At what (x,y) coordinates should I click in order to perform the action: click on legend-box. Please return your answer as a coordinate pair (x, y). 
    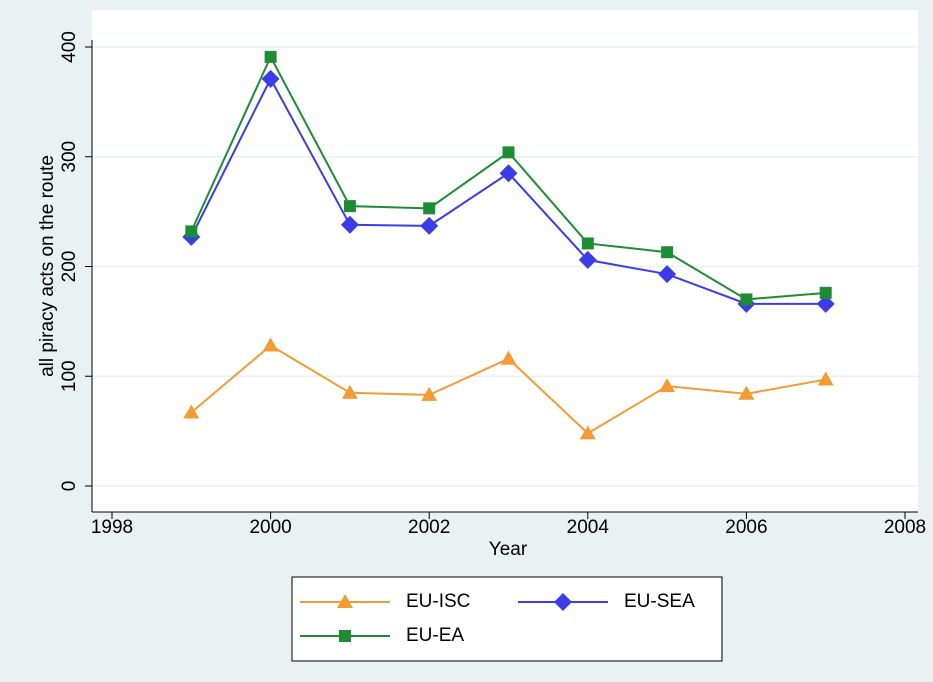
    Looking at the image, I should click on (507, 619).